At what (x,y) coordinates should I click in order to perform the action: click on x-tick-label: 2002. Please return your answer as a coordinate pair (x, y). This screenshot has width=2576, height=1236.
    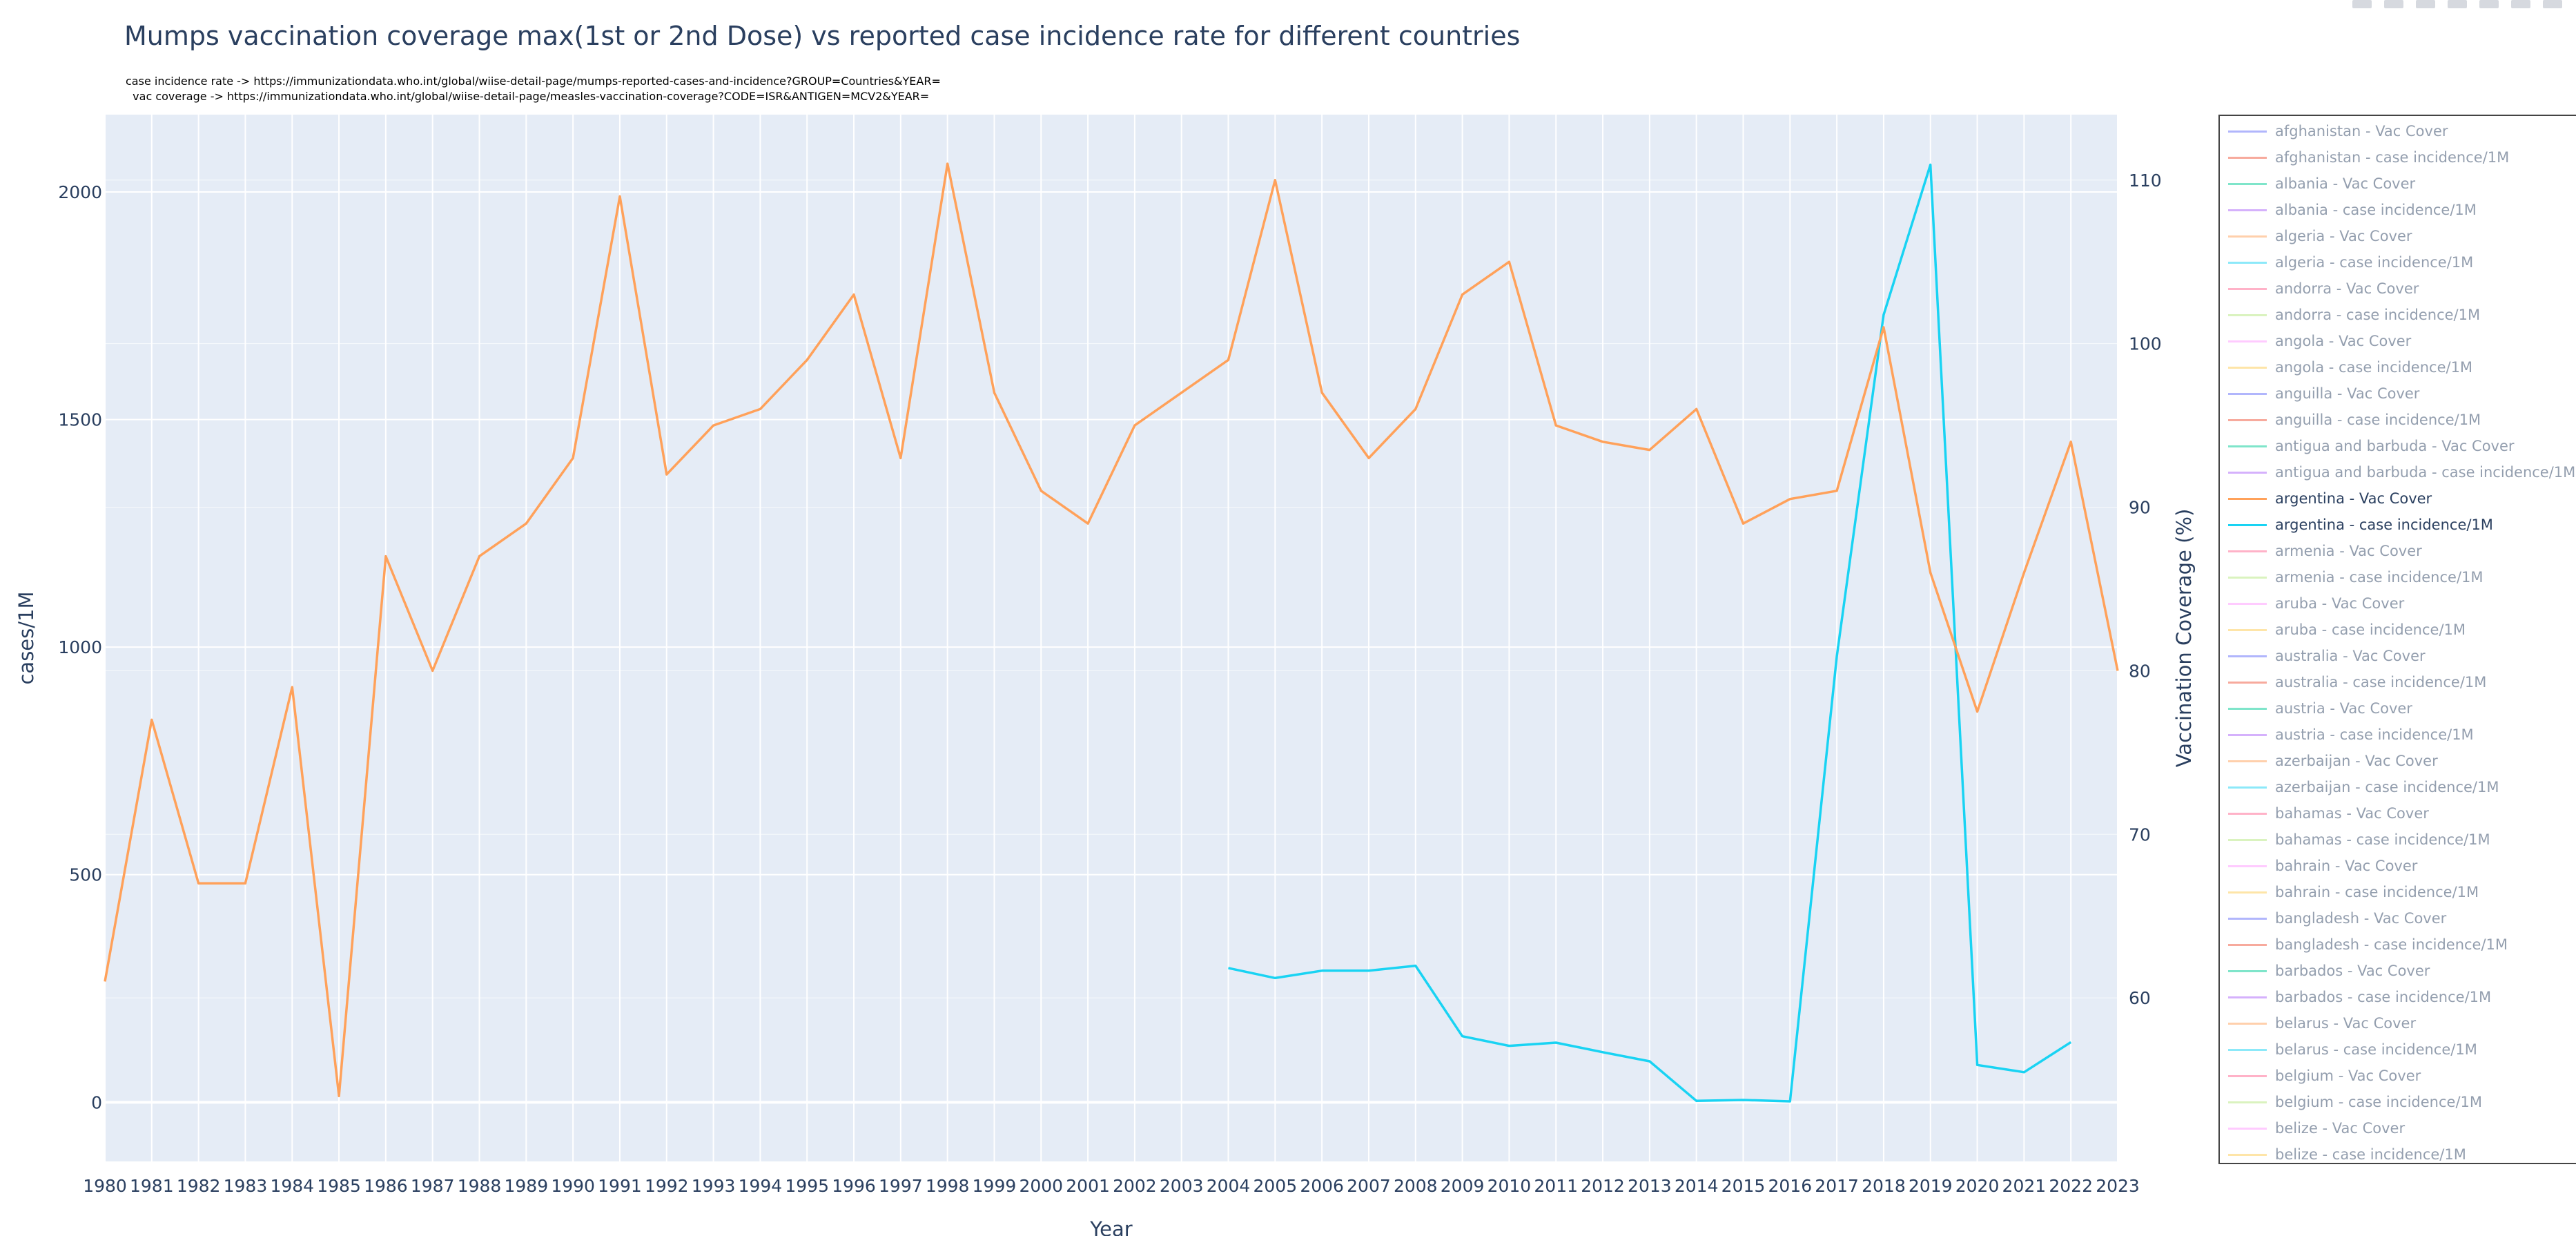
    Looking at the image, I should click on (1135, 1186).